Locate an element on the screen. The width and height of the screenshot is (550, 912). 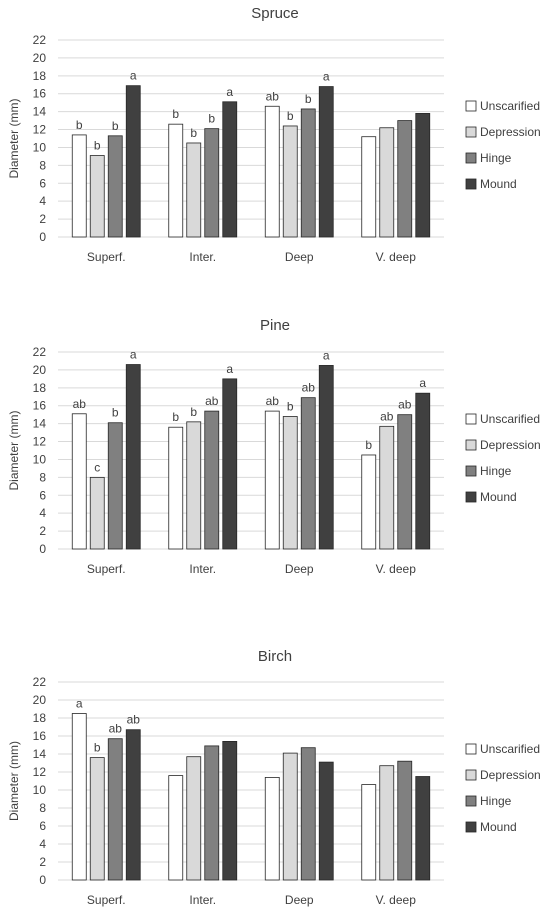
chart-title: Pine is located at coordinates (275, 325).